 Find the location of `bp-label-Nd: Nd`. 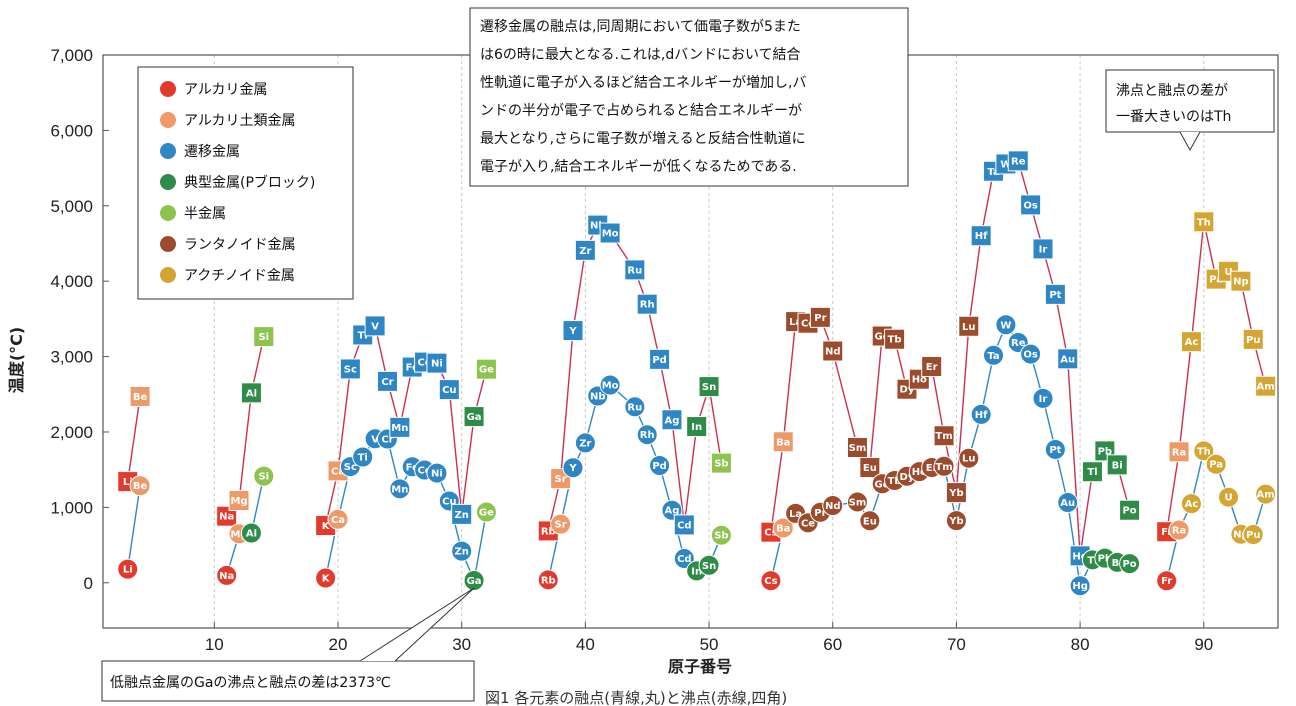

bp-label-Nd: Nd is located at coordinates (833, 351).